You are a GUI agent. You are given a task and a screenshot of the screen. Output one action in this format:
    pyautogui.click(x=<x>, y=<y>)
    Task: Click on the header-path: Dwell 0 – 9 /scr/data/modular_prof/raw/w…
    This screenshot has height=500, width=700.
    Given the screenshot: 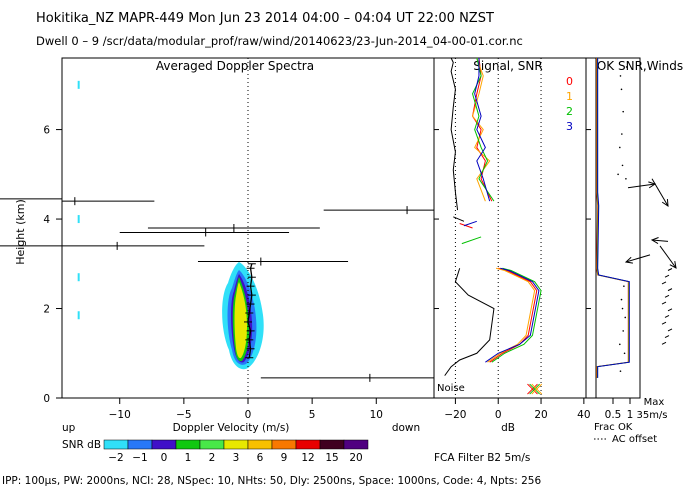 What is the action you would take?
    pyautogui.click(x=279, y=41)
    